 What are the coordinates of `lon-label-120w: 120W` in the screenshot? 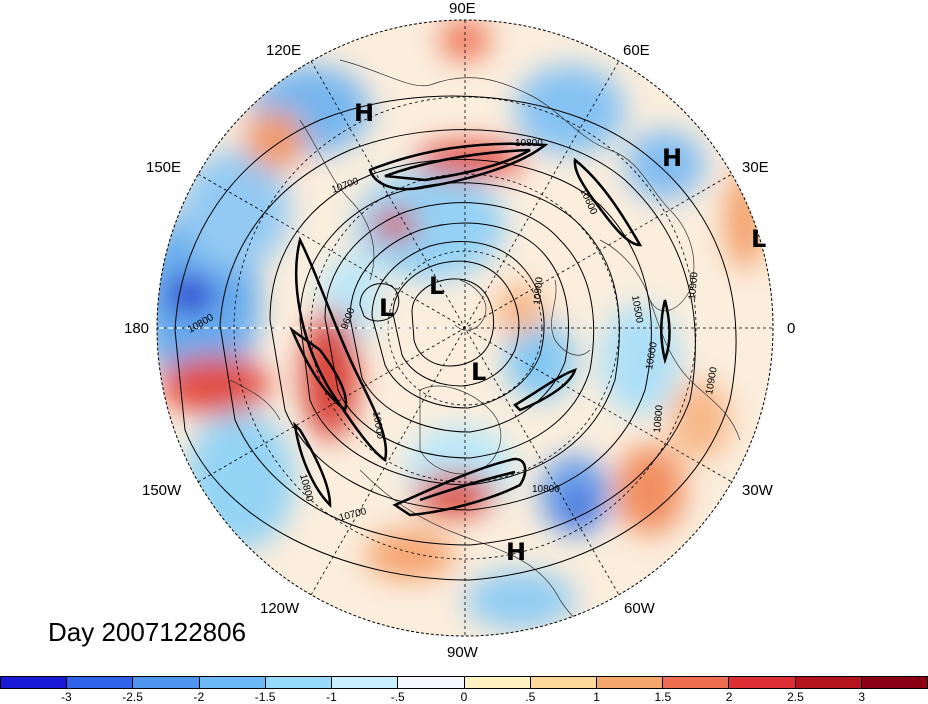 It's located at (280, 608).